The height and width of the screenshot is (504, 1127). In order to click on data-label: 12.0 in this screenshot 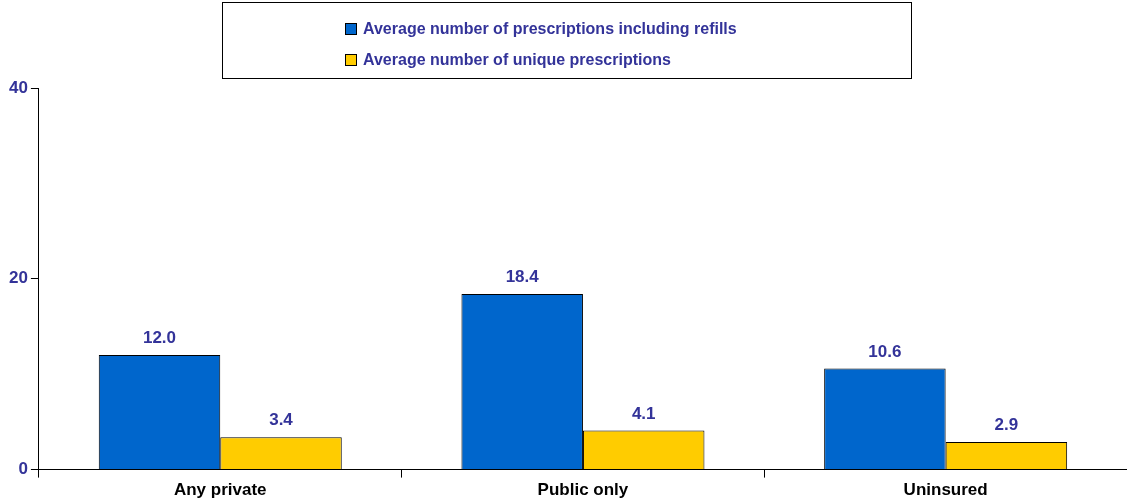, I will do `click(159, 338)`.